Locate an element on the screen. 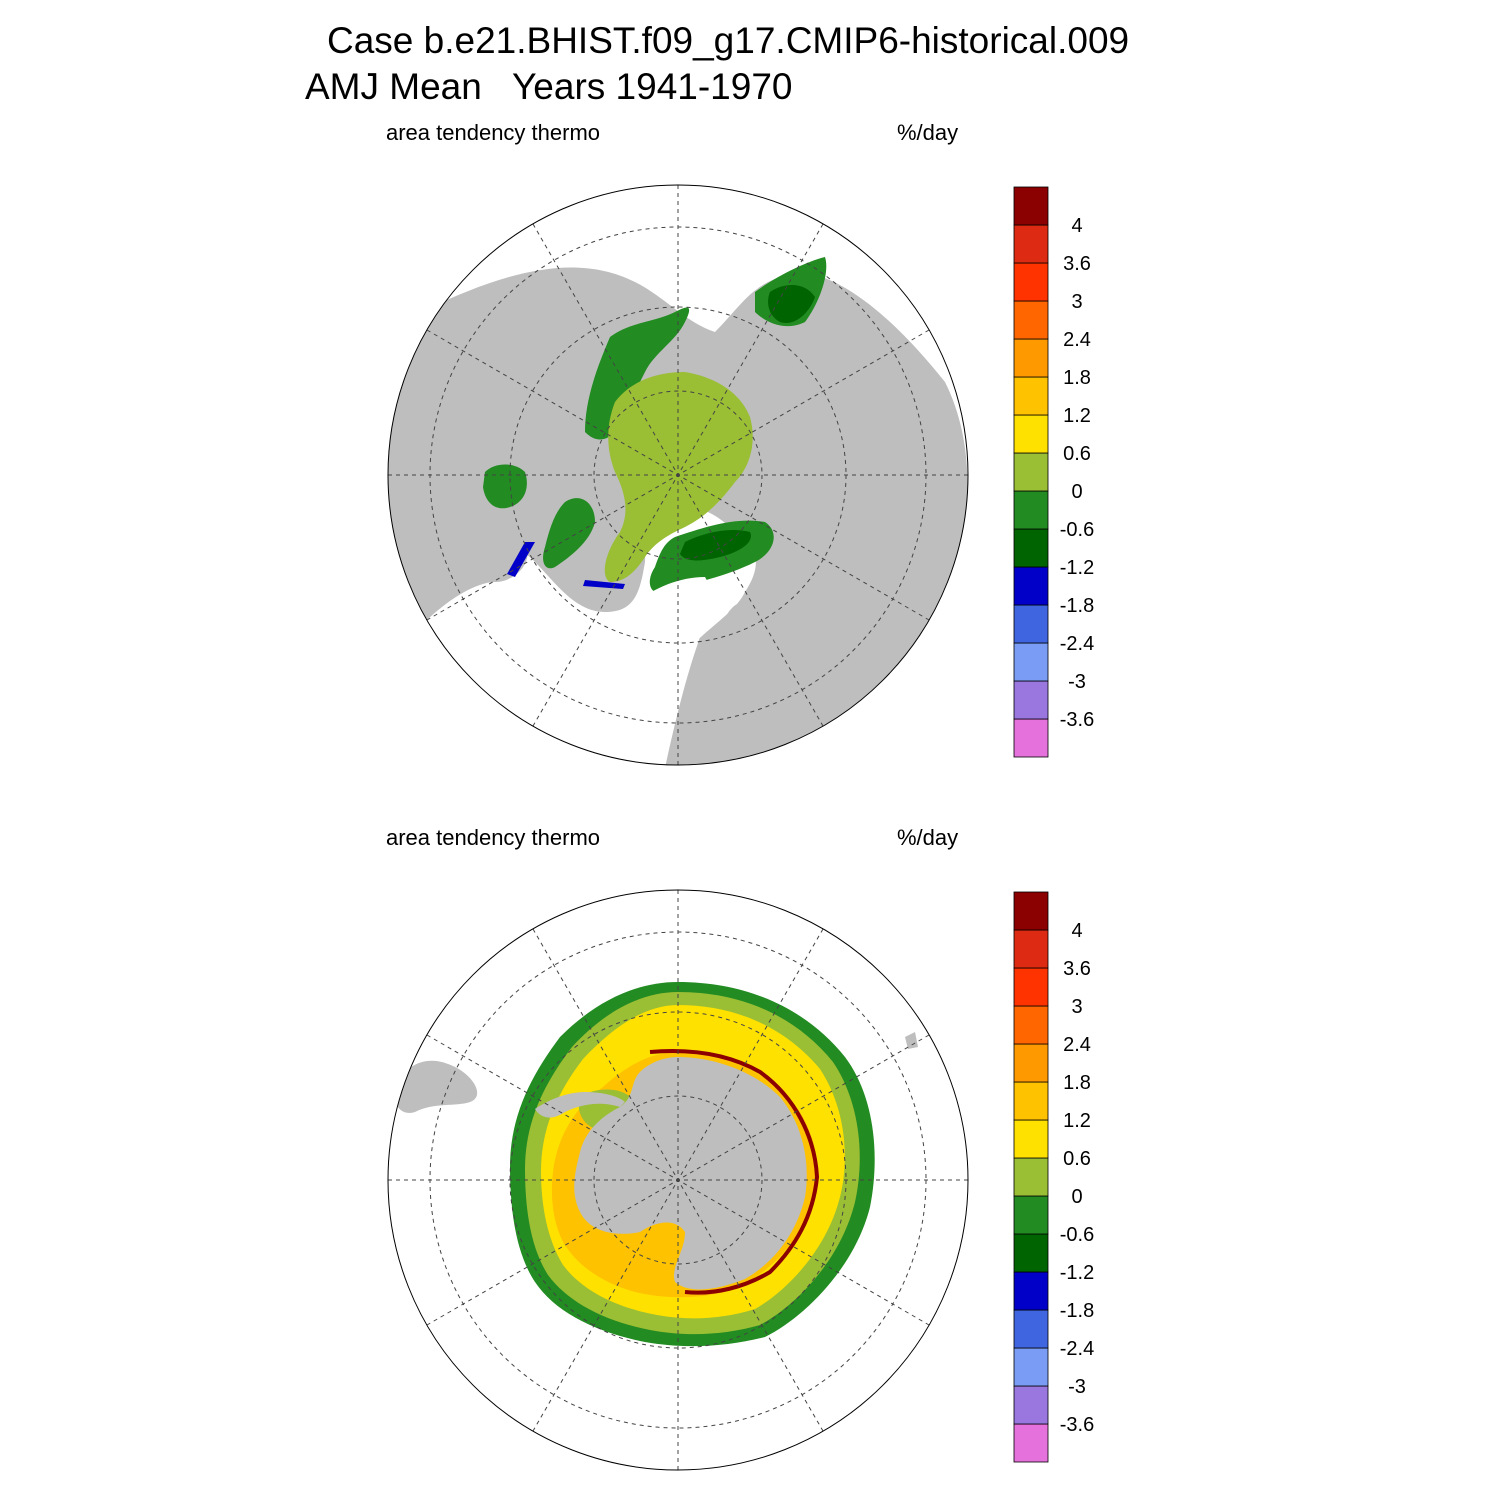 Image resolution: width=1500 pixels, height=1500 pixels. south-colorbar-tick-label: 4 is located at coordinates (1076, 931).